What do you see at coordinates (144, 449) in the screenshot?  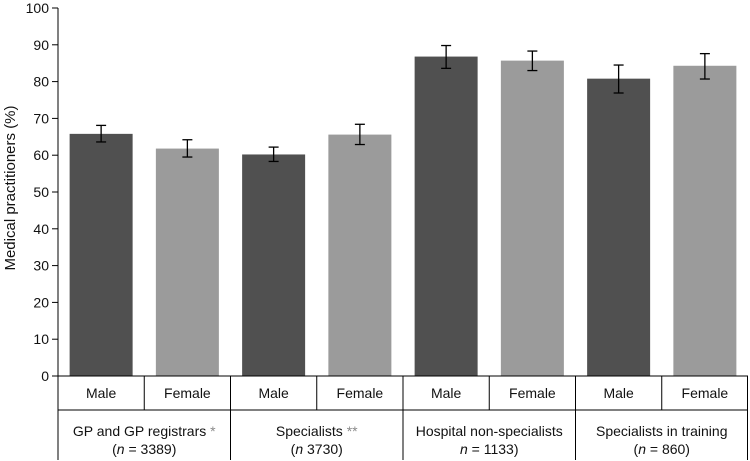 I see `group-sample-size: (n = 3389)` at bounding box center [144, 449].